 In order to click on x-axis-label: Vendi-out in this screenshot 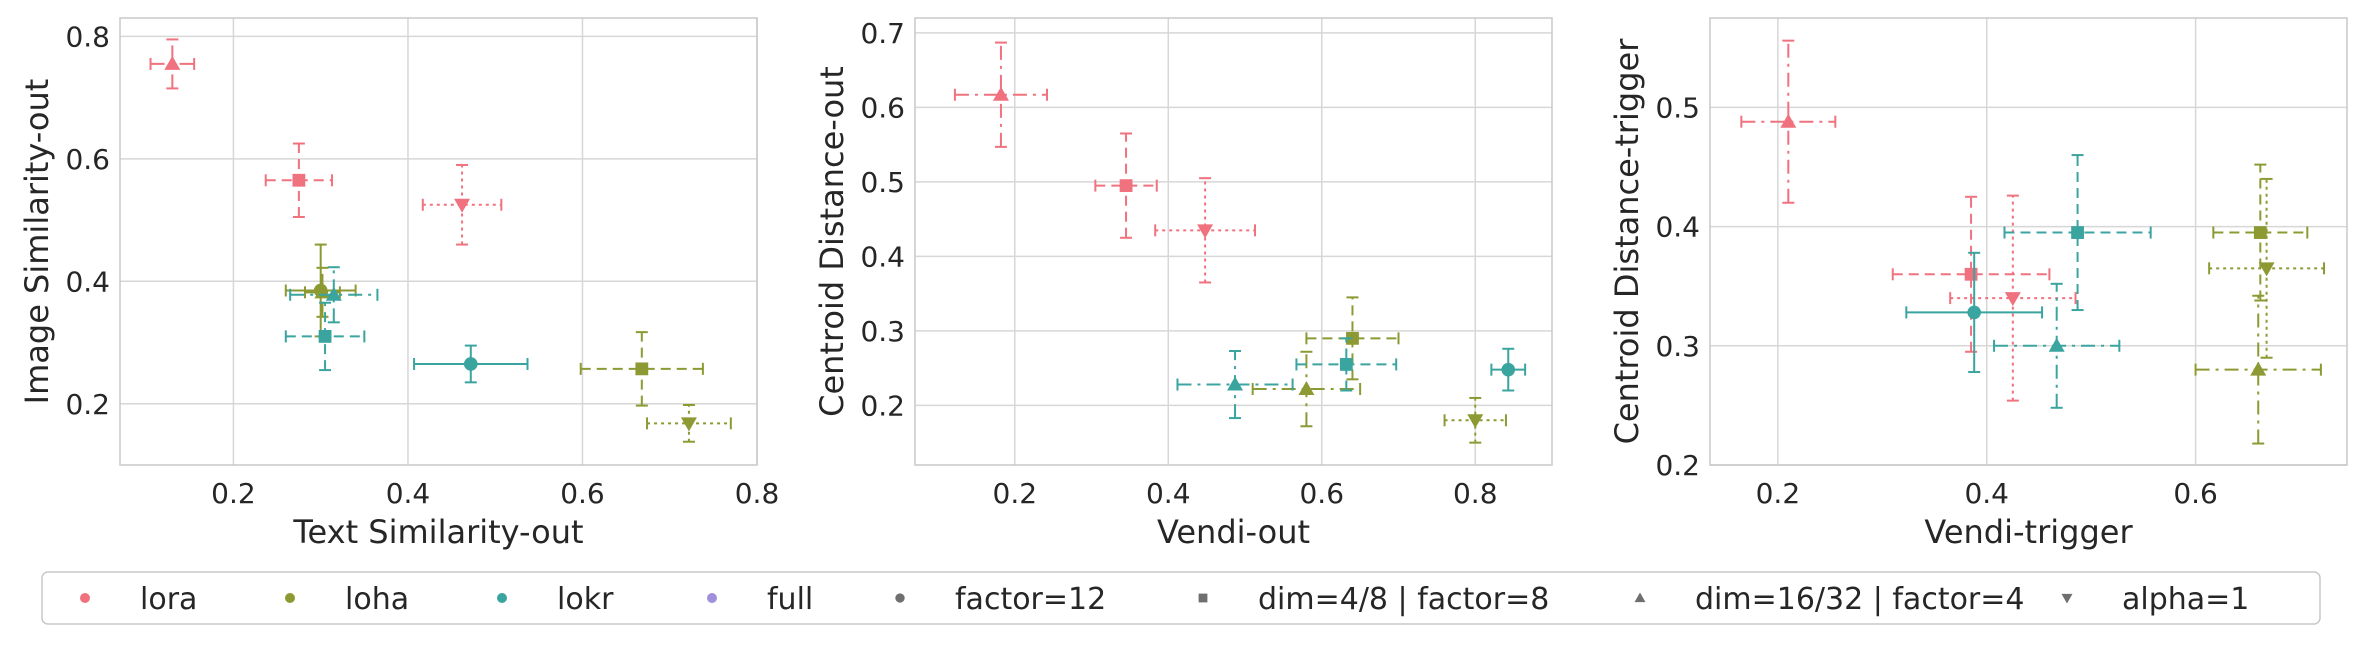, I will do `click(1233, 532)`.